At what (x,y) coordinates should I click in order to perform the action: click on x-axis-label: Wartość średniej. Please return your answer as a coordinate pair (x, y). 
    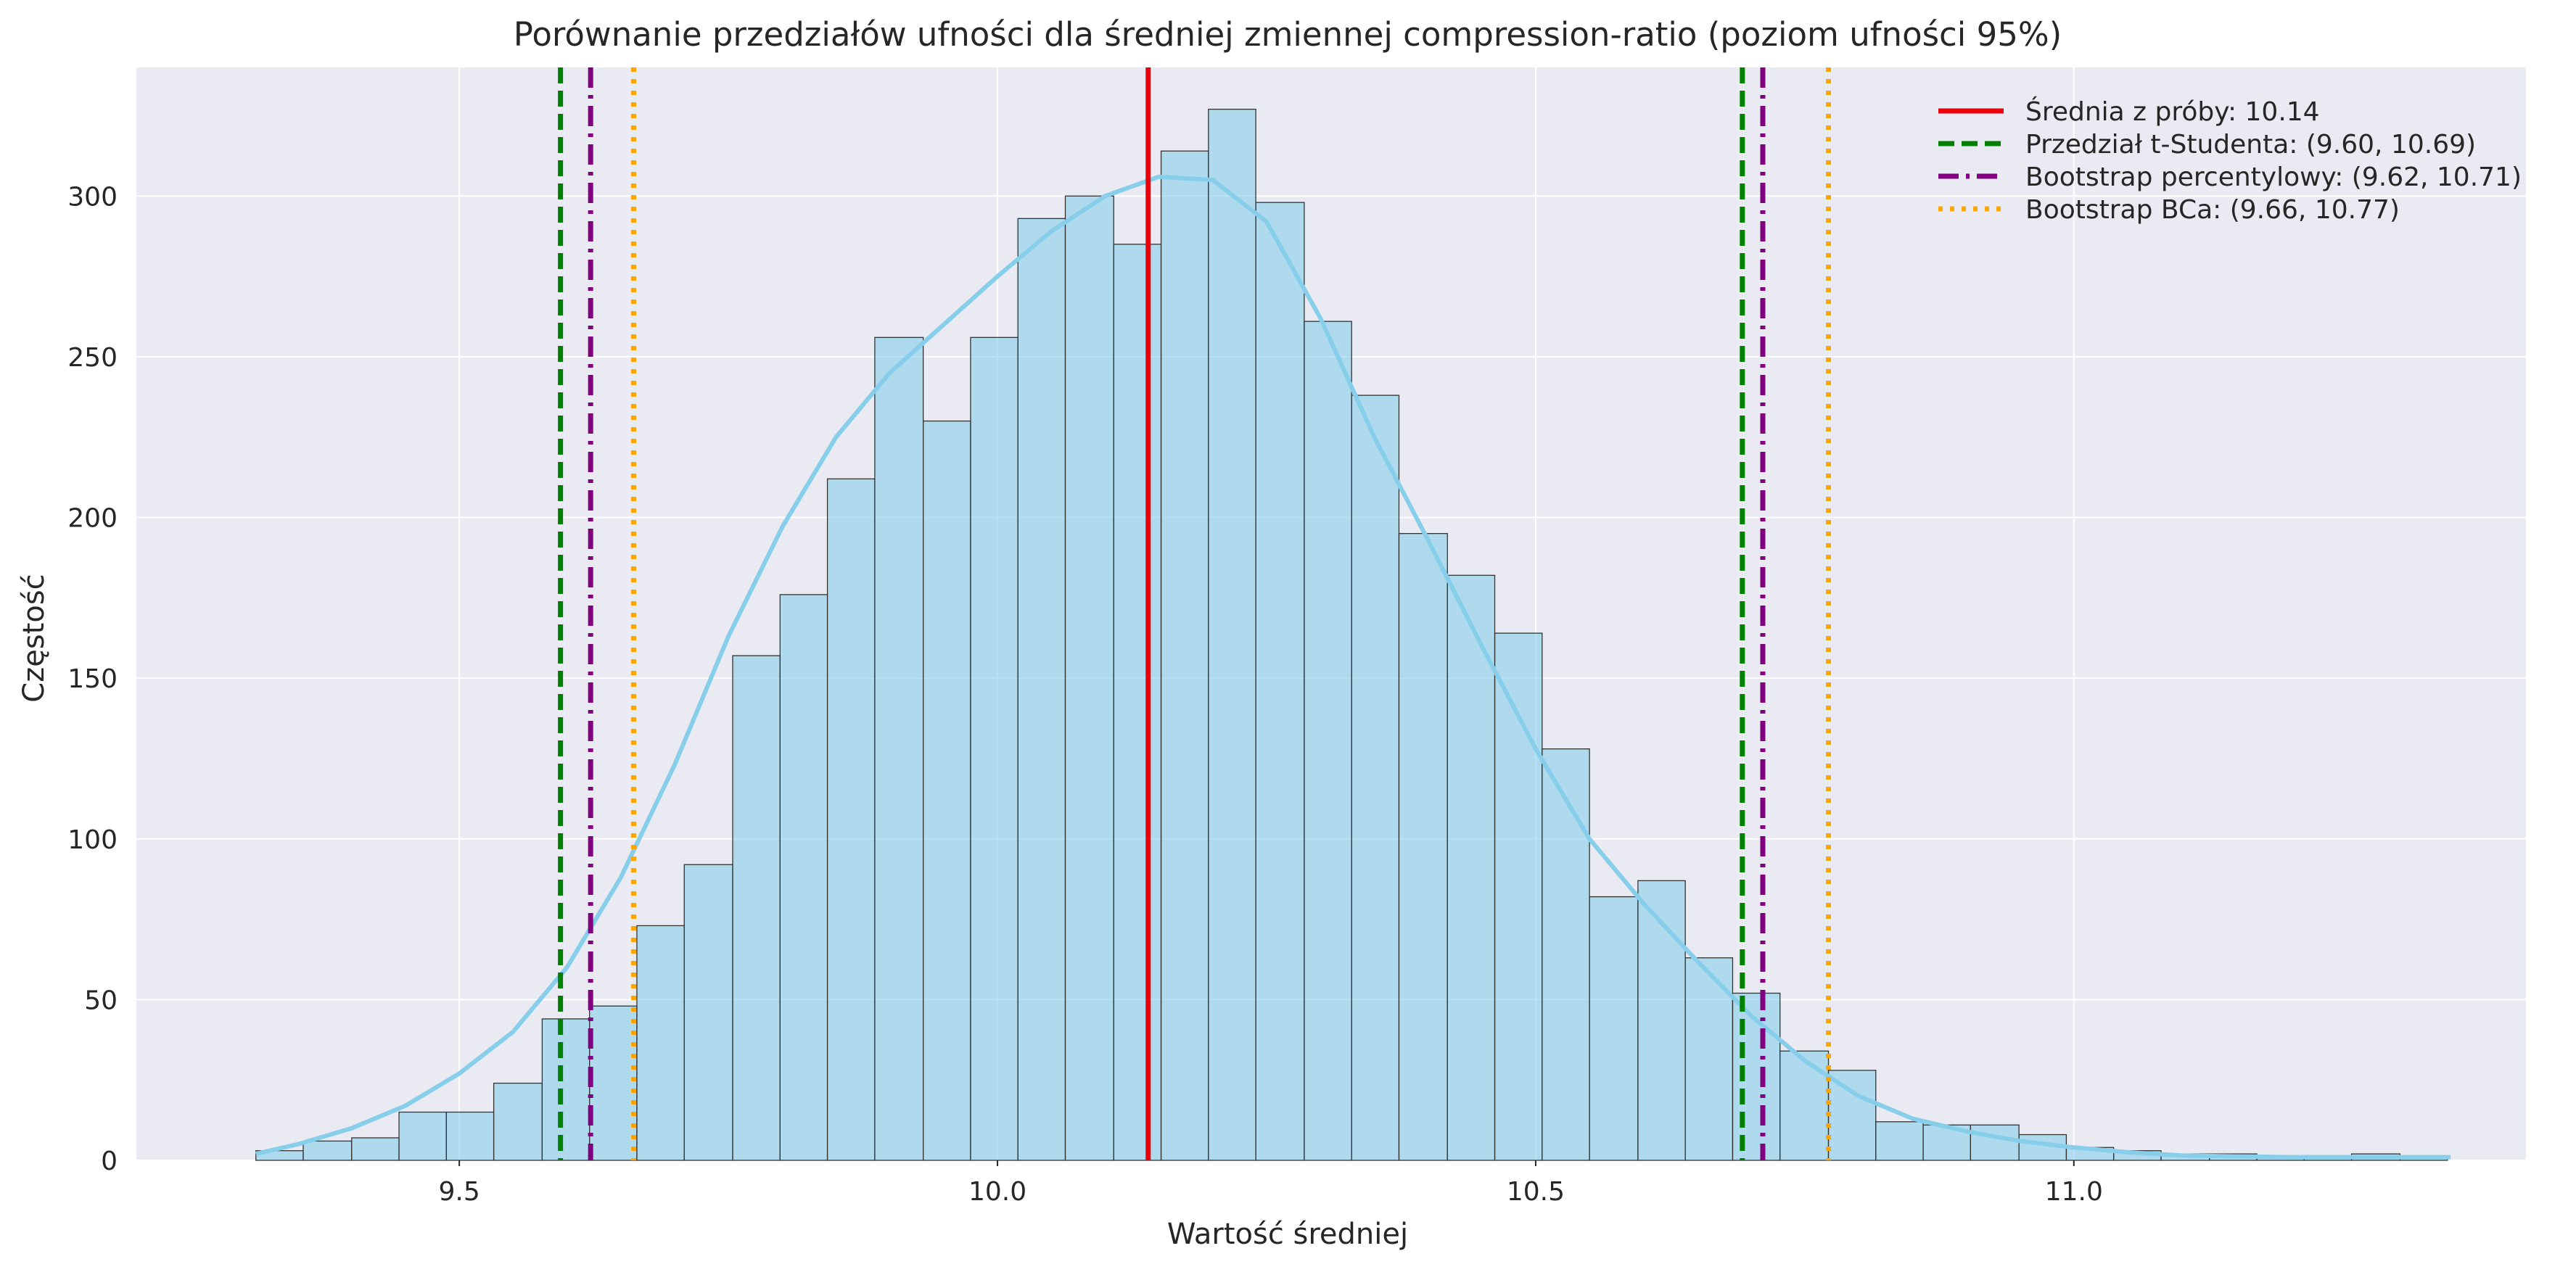
    Looking at the image, I should click on (1287, 1234).